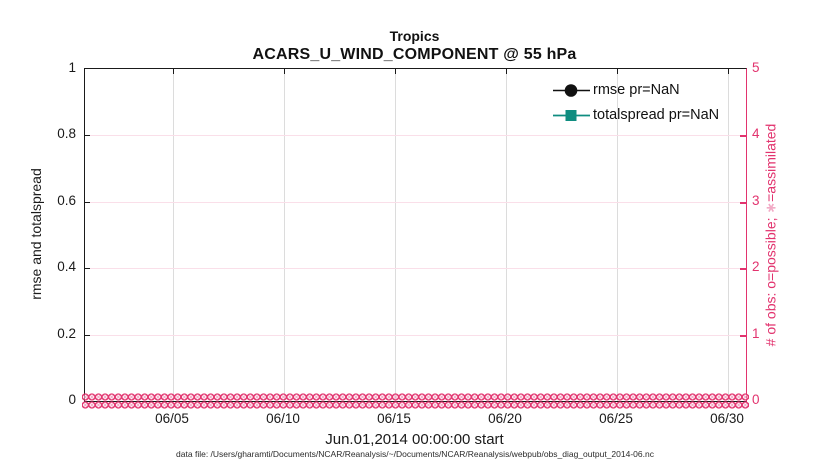 The width and height of the screenshot is (830, 470). I want to click on legend-item-totalspread: totalspread pr=NaN, so click(636, 115).